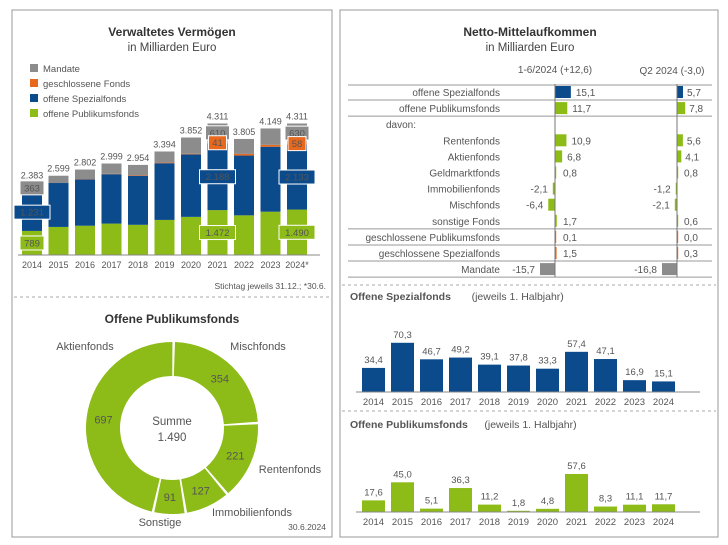 This screenshot has height=545, width=728. What do you see at coordinates (460, 402) in the screenshot?
I see `x-tick-label: 2017` at bounding box center [460, 402].